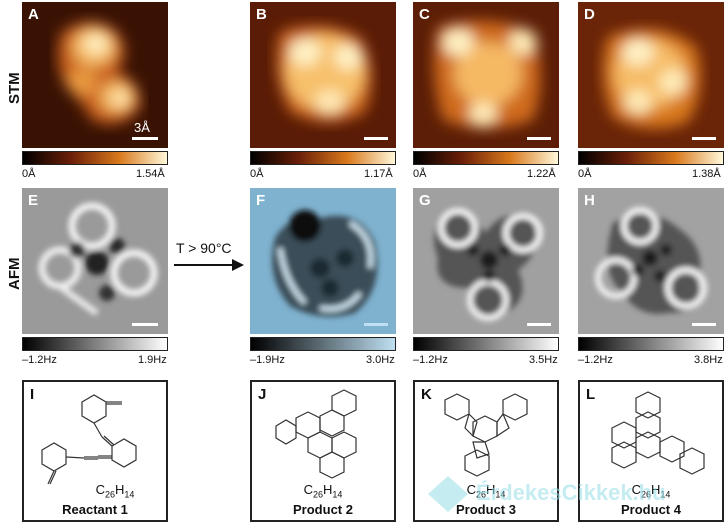 This screenshot has width=728, height=528. Describe the element at coordinates (95, 509) in the screenshot. I see `compound-name-i: Reactant 1` at that location.